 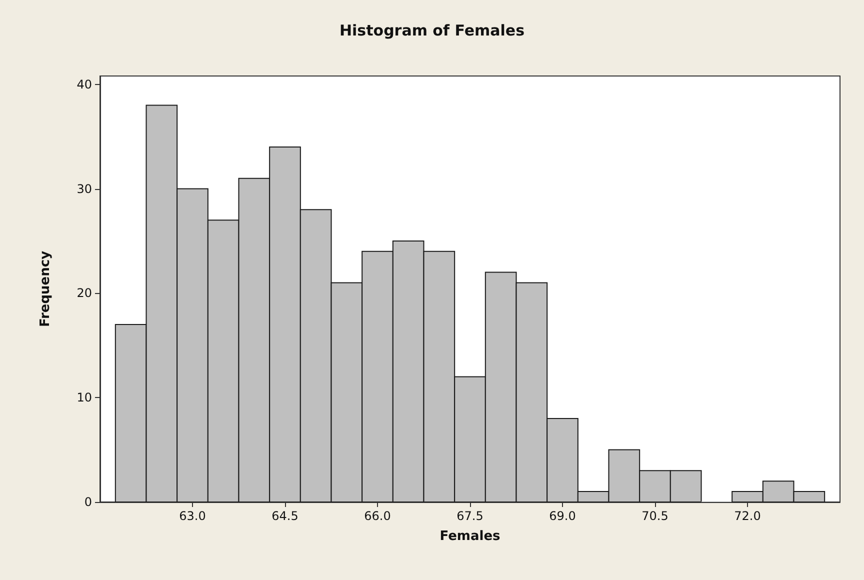 What do you see at coordinates (470, 516) in the screenshot?
I see `x-tick-label: 67.5` at bounding box center [470, 516].